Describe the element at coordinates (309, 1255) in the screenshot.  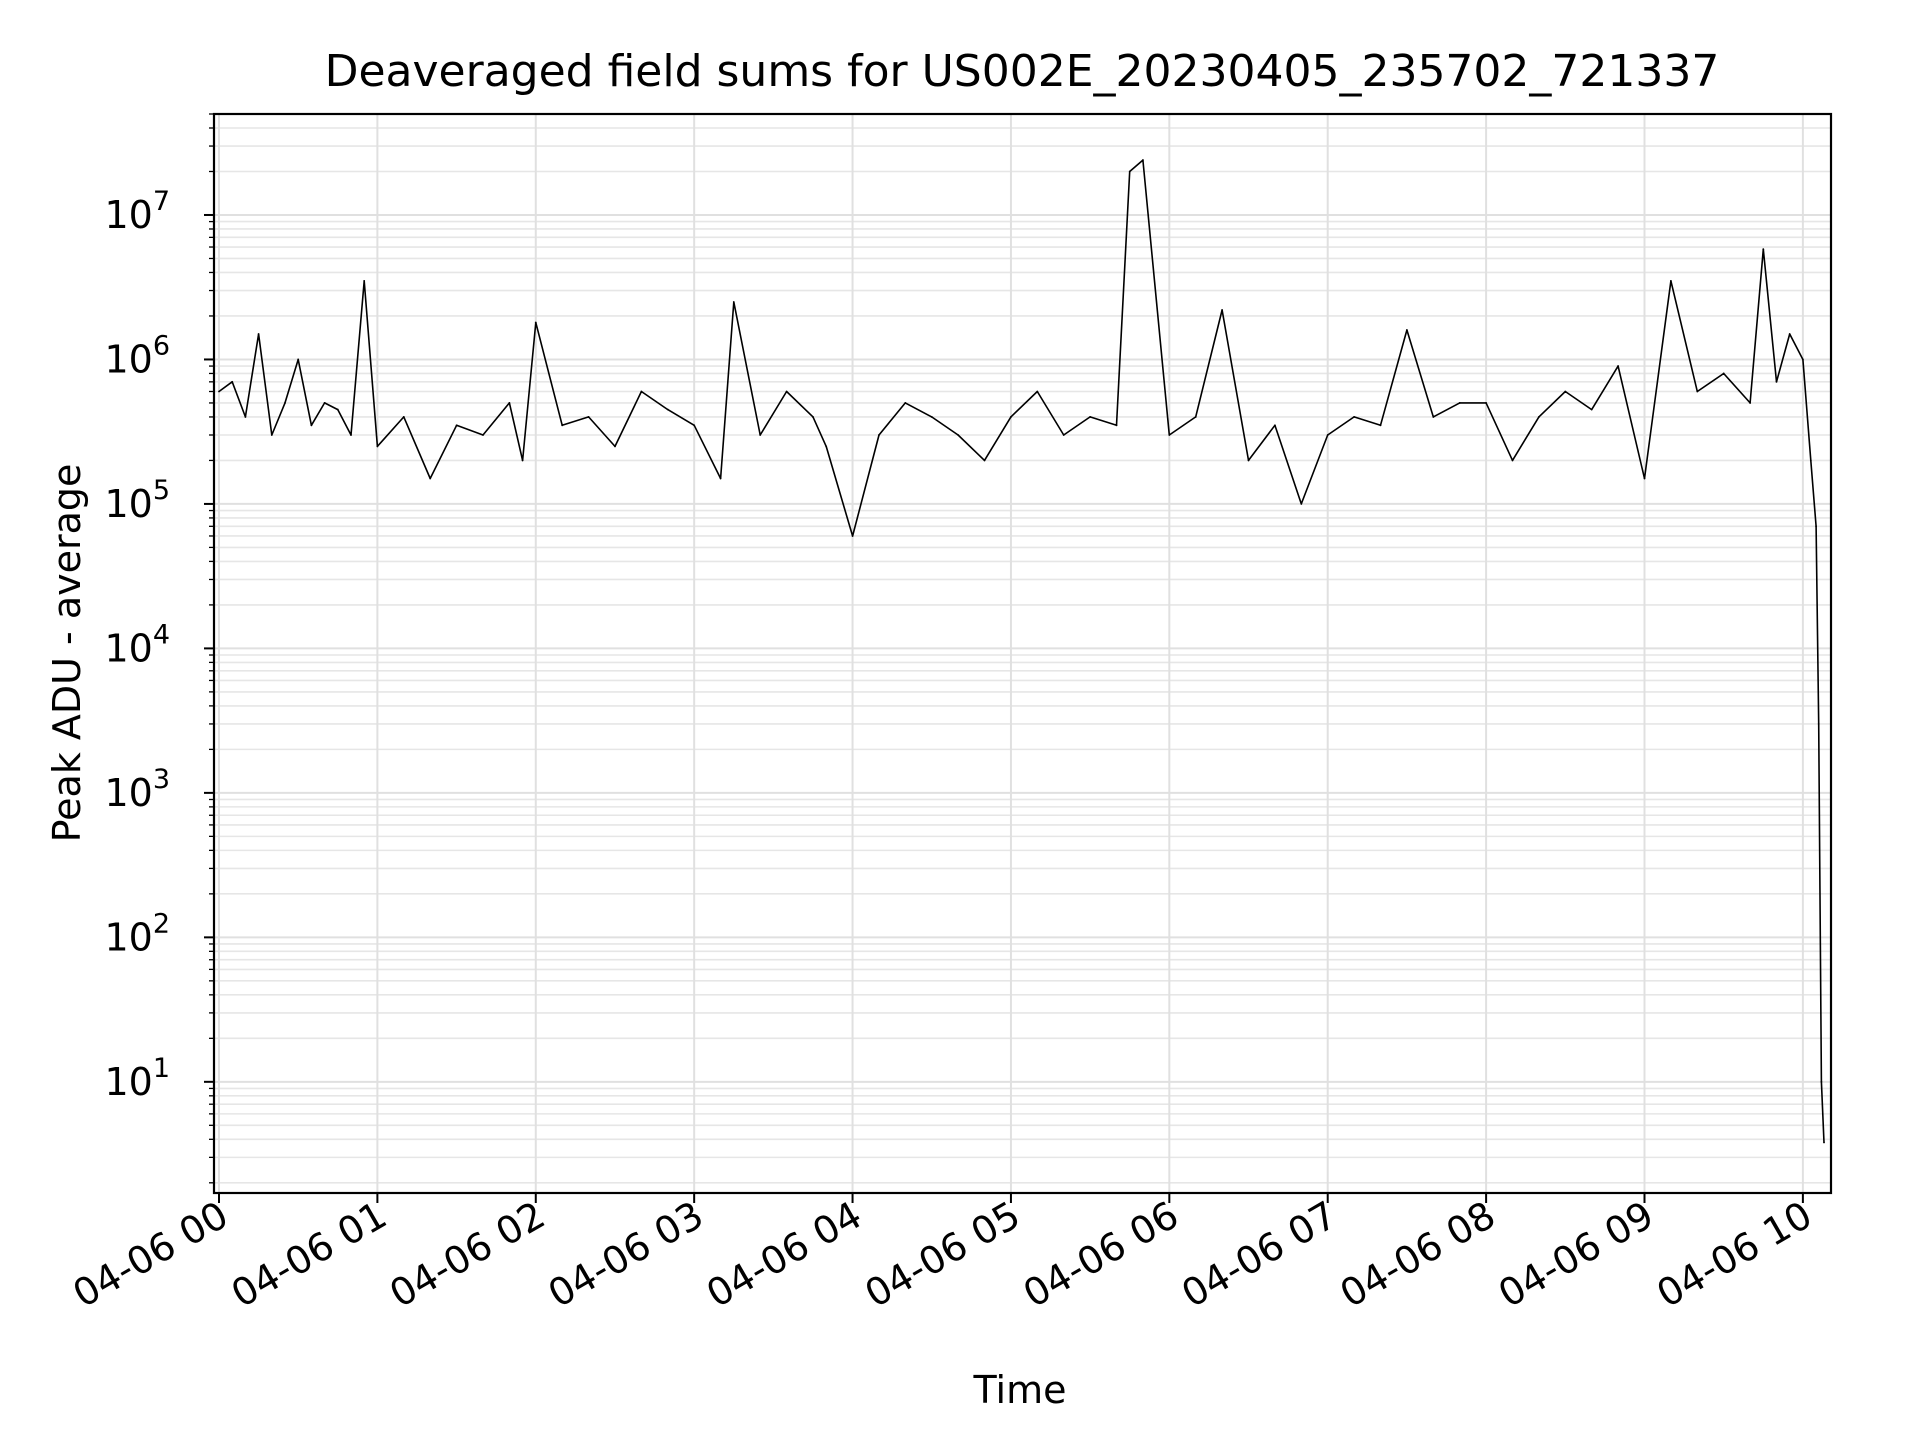
I see `x-tick-label: 04-06 01` at that location.